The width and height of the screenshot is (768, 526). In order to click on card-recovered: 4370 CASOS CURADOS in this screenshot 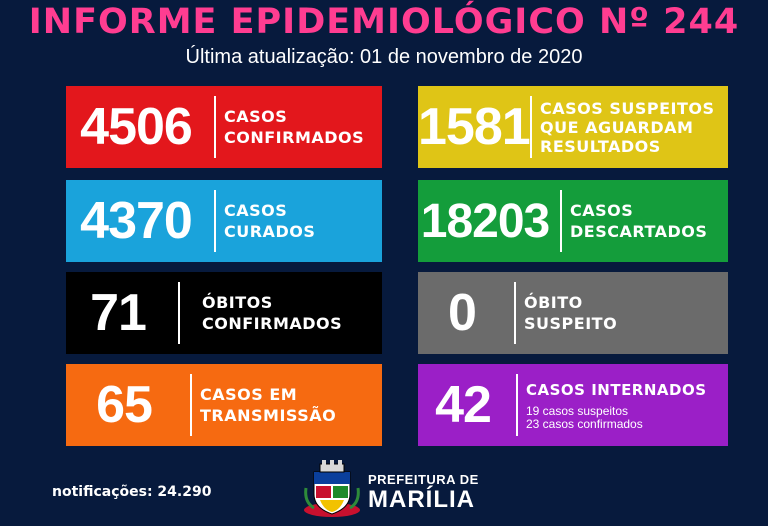, I will do `click(224, 221)`.